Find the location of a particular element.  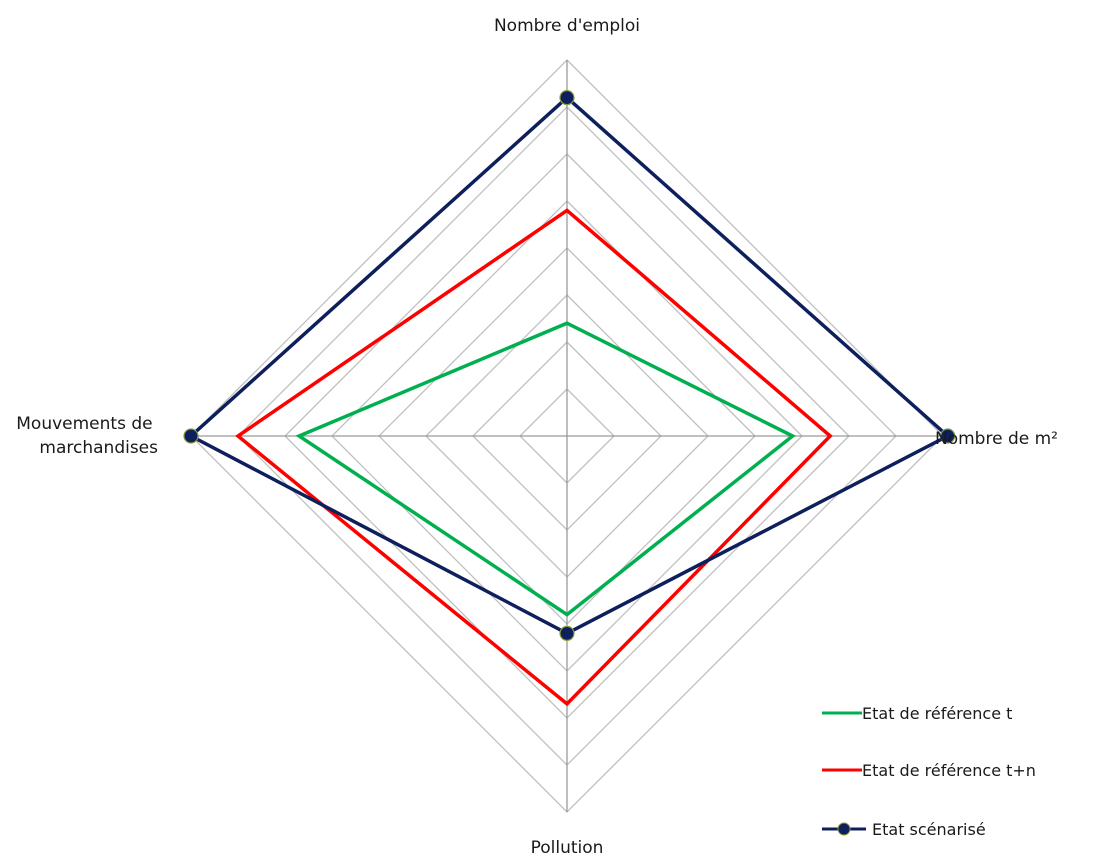

axis-label-bottom: Pollution is located at coordinates (567, 847).